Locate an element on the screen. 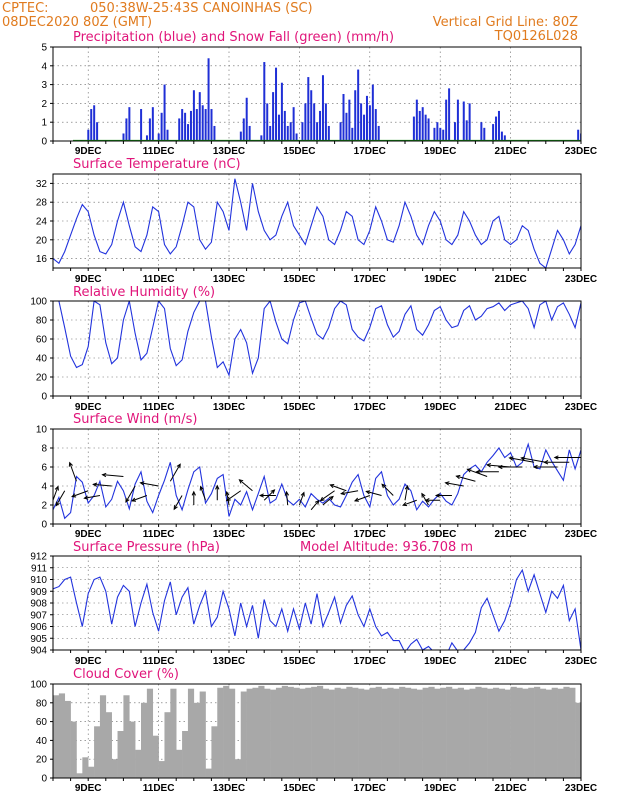 This screenshot has width=618, height=800. y-tick-label: 0 is located at coordinates (44, 779).